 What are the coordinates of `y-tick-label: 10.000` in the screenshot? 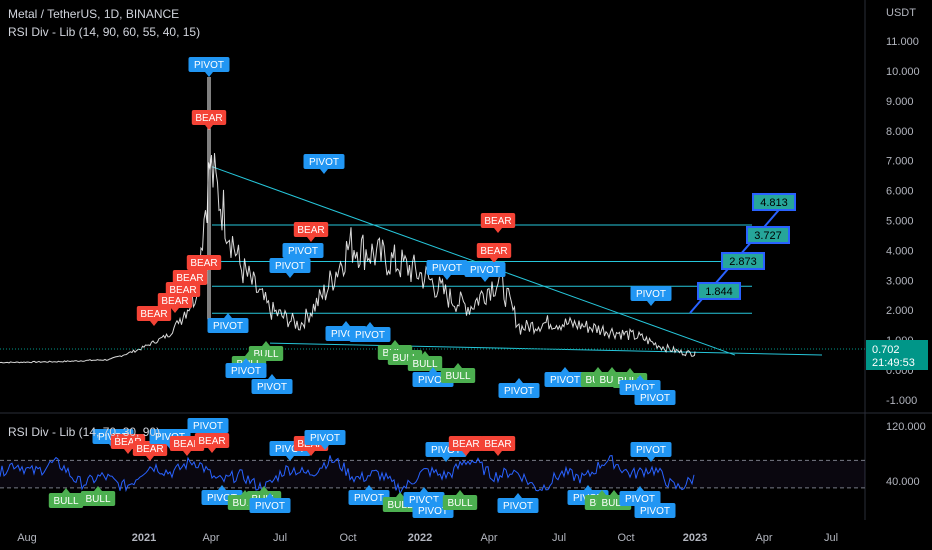 It's located at (903, 72).